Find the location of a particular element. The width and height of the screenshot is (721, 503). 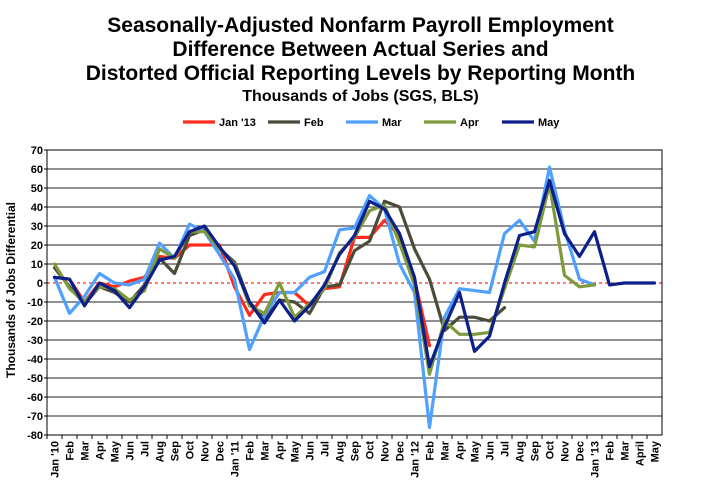

y-tick-label: 70 is located at coordinates (37, 151).